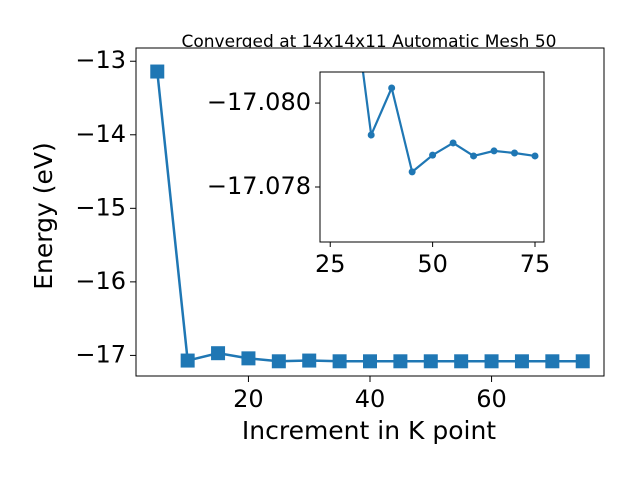 The width and height of the screenshot is (640, 480). I want to click on x-tick-label: 20, so click(248, 399).